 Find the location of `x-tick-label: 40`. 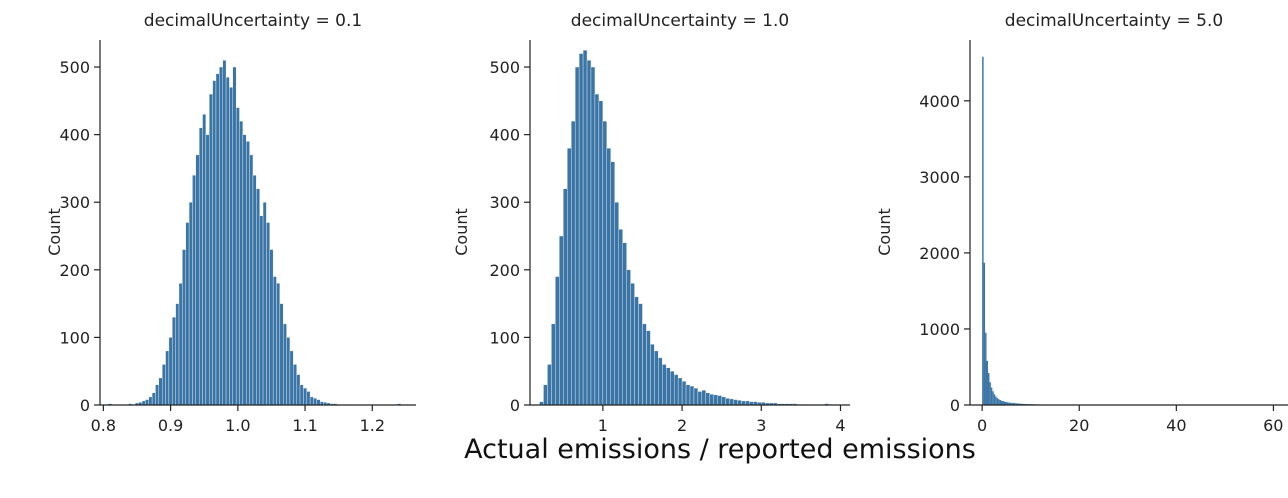

x-tick-label: 40 is located at coordinates (1176, 425).